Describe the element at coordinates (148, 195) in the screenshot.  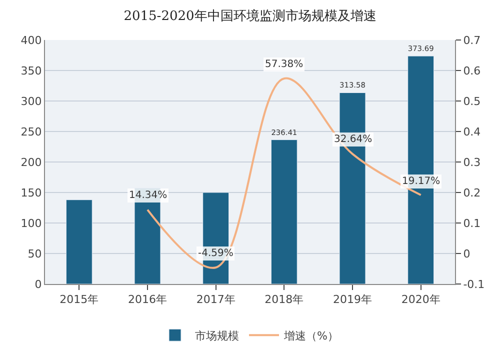
I see `data-label: 14.34%` at that location.